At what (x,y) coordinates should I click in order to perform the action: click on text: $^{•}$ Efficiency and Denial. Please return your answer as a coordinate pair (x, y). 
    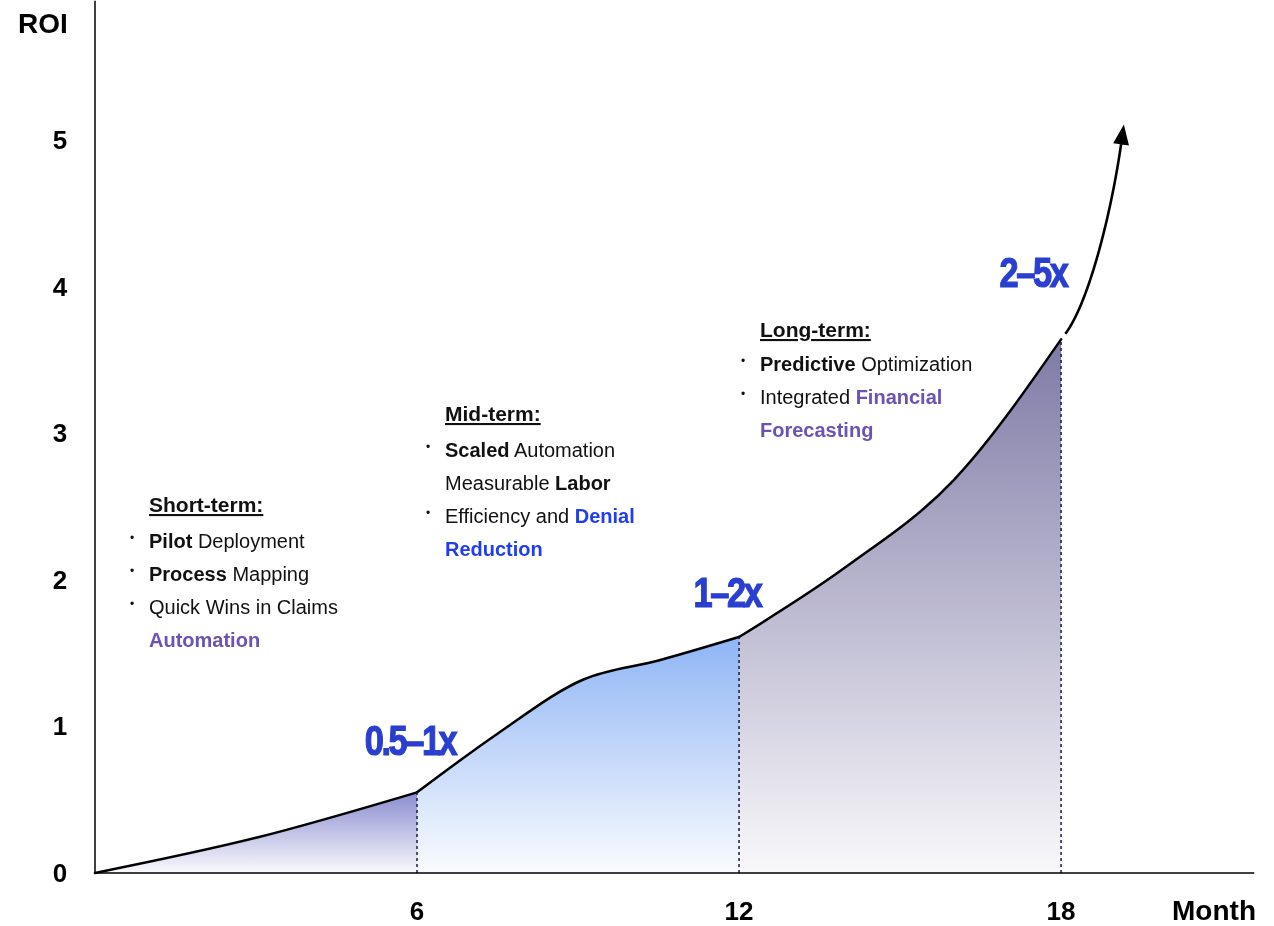
    Looking at the image, I should click on (530, 516).